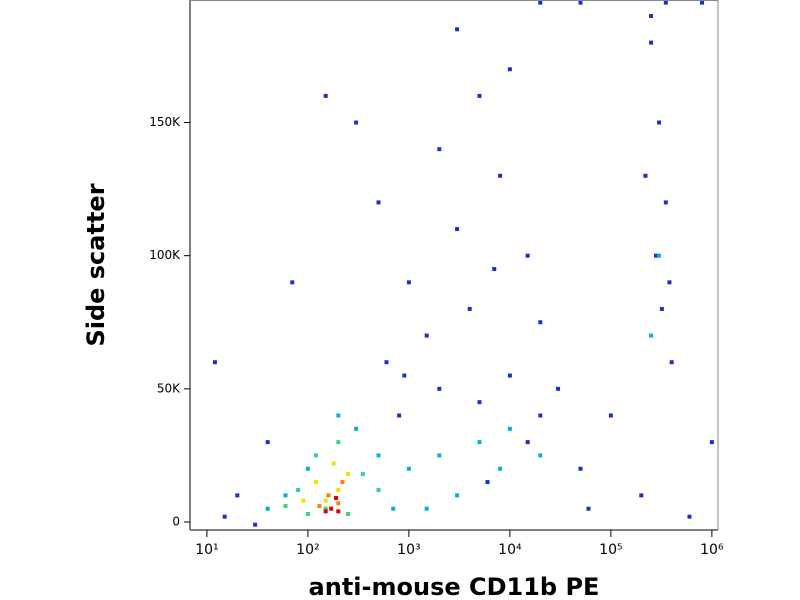 The height and width of the screenshot is (600, 800). I want to click on y-tick-label: 100K, so click(165, 255).